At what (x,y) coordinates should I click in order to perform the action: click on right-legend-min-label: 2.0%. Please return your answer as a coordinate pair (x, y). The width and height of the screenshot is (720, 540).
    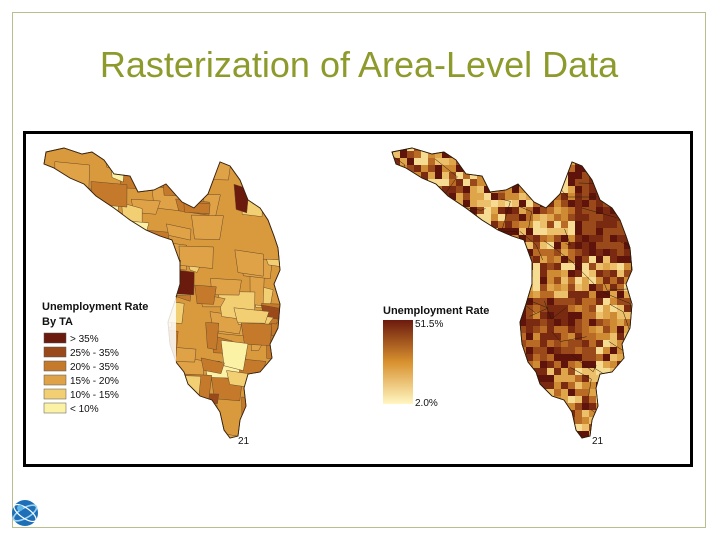
    Looking at the image, I should click on (426, 403).